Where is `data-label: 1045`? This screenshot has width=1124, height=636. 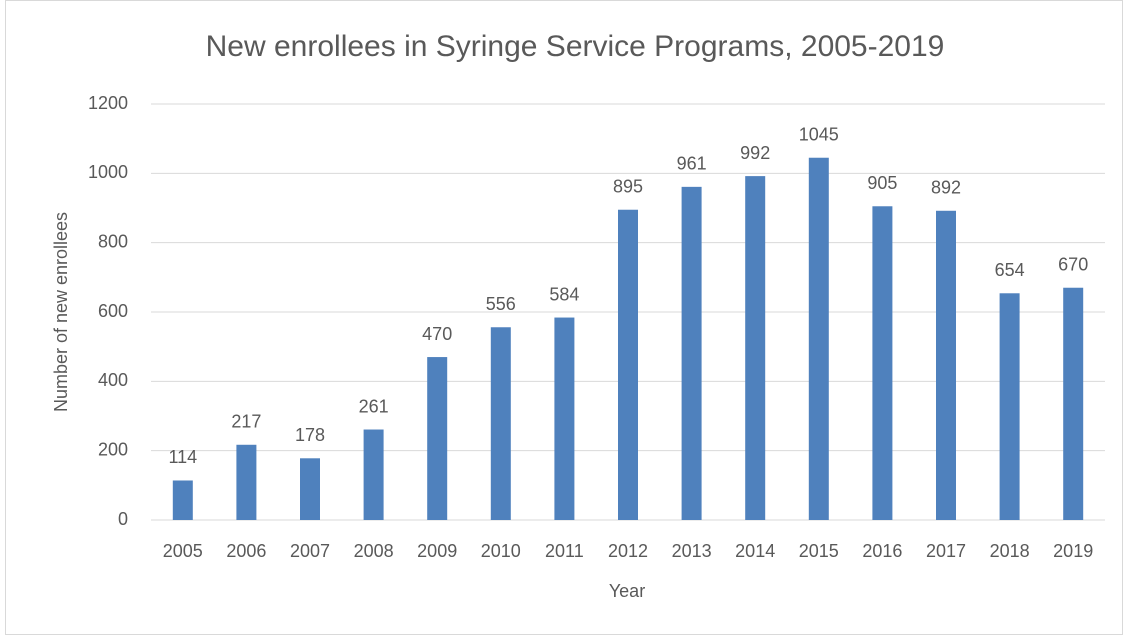
data-label: 1045 is located at coordinates (819, 134).